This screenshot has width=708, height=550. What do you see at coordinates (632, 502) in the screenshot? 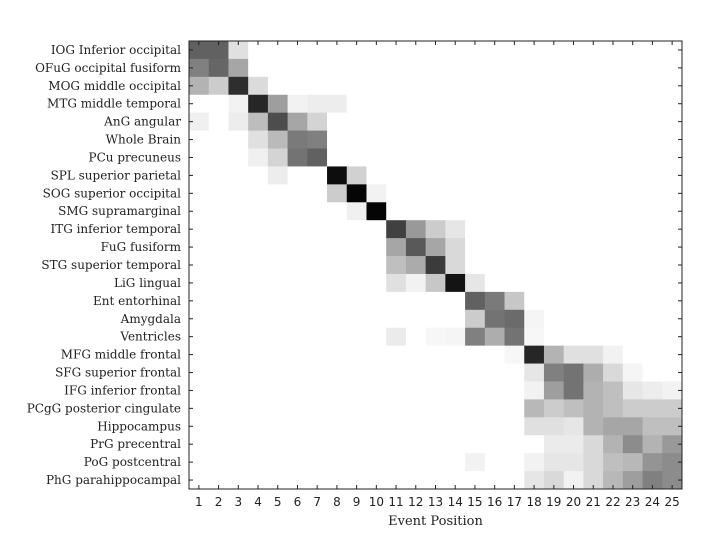
I see `x-tick-label: 23` at bounding box center [632, 502].